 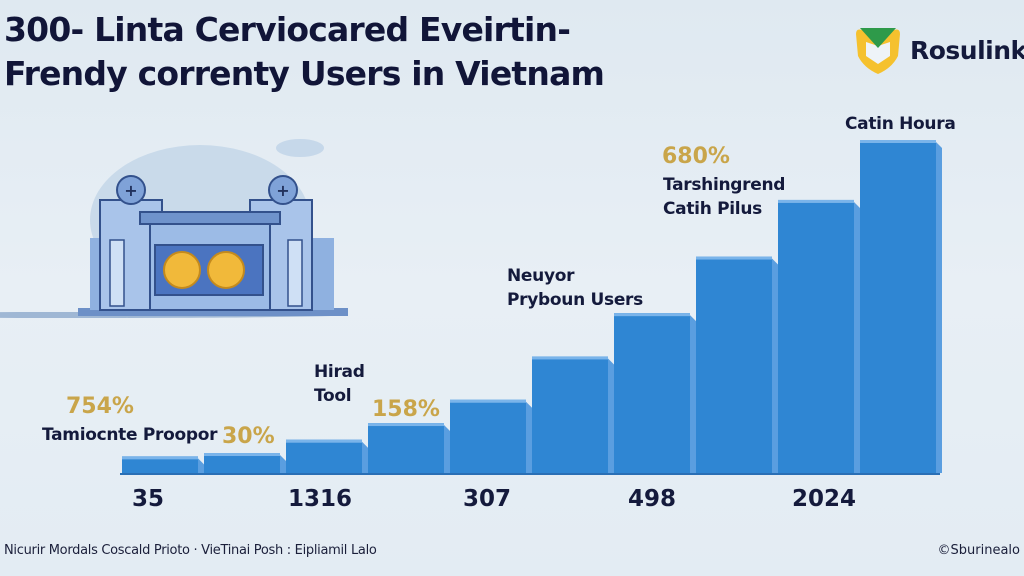 What do you see at coordinates (174, 228) in the screenshot?
I see `bank-building-illustration: + +` at bounding box center [174, 228].